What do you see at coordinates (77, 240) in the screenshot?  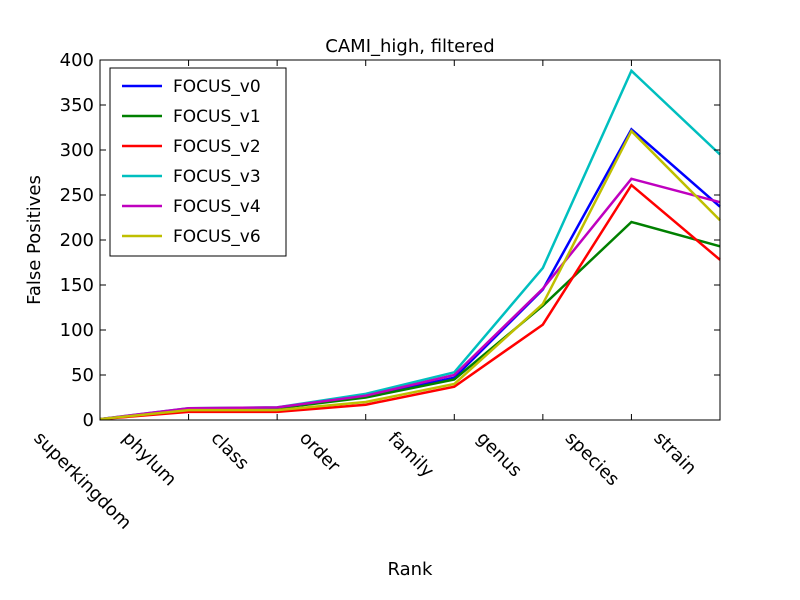 I see `y-tick-label: 200` at bounding box center [77, 240].